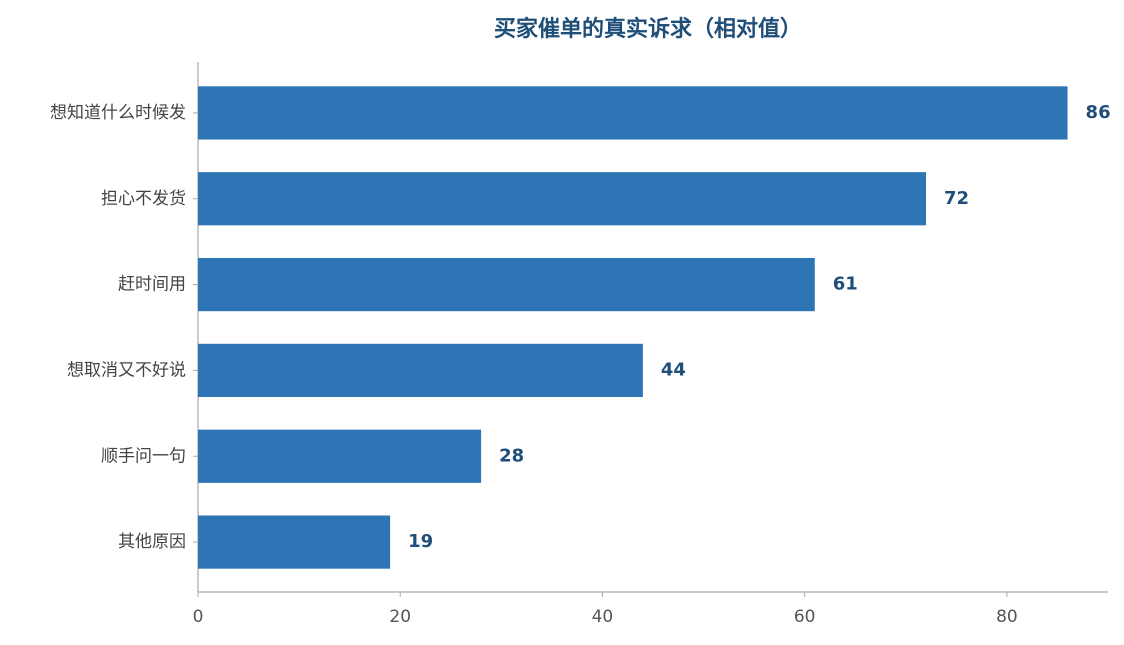  What do you see at coordinates (1007, 617) in the screenshot?
I see `x-tick-label: 80` at bounding box center [1007, 617].